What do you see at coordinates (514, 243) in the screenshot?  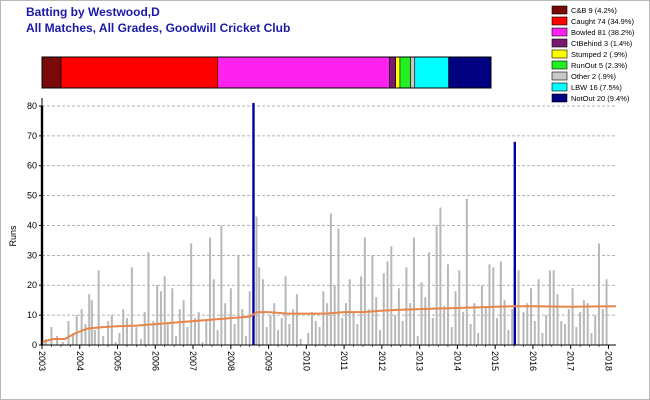 I see `highlighted-innings-bar` at bounding box center [514, 243].